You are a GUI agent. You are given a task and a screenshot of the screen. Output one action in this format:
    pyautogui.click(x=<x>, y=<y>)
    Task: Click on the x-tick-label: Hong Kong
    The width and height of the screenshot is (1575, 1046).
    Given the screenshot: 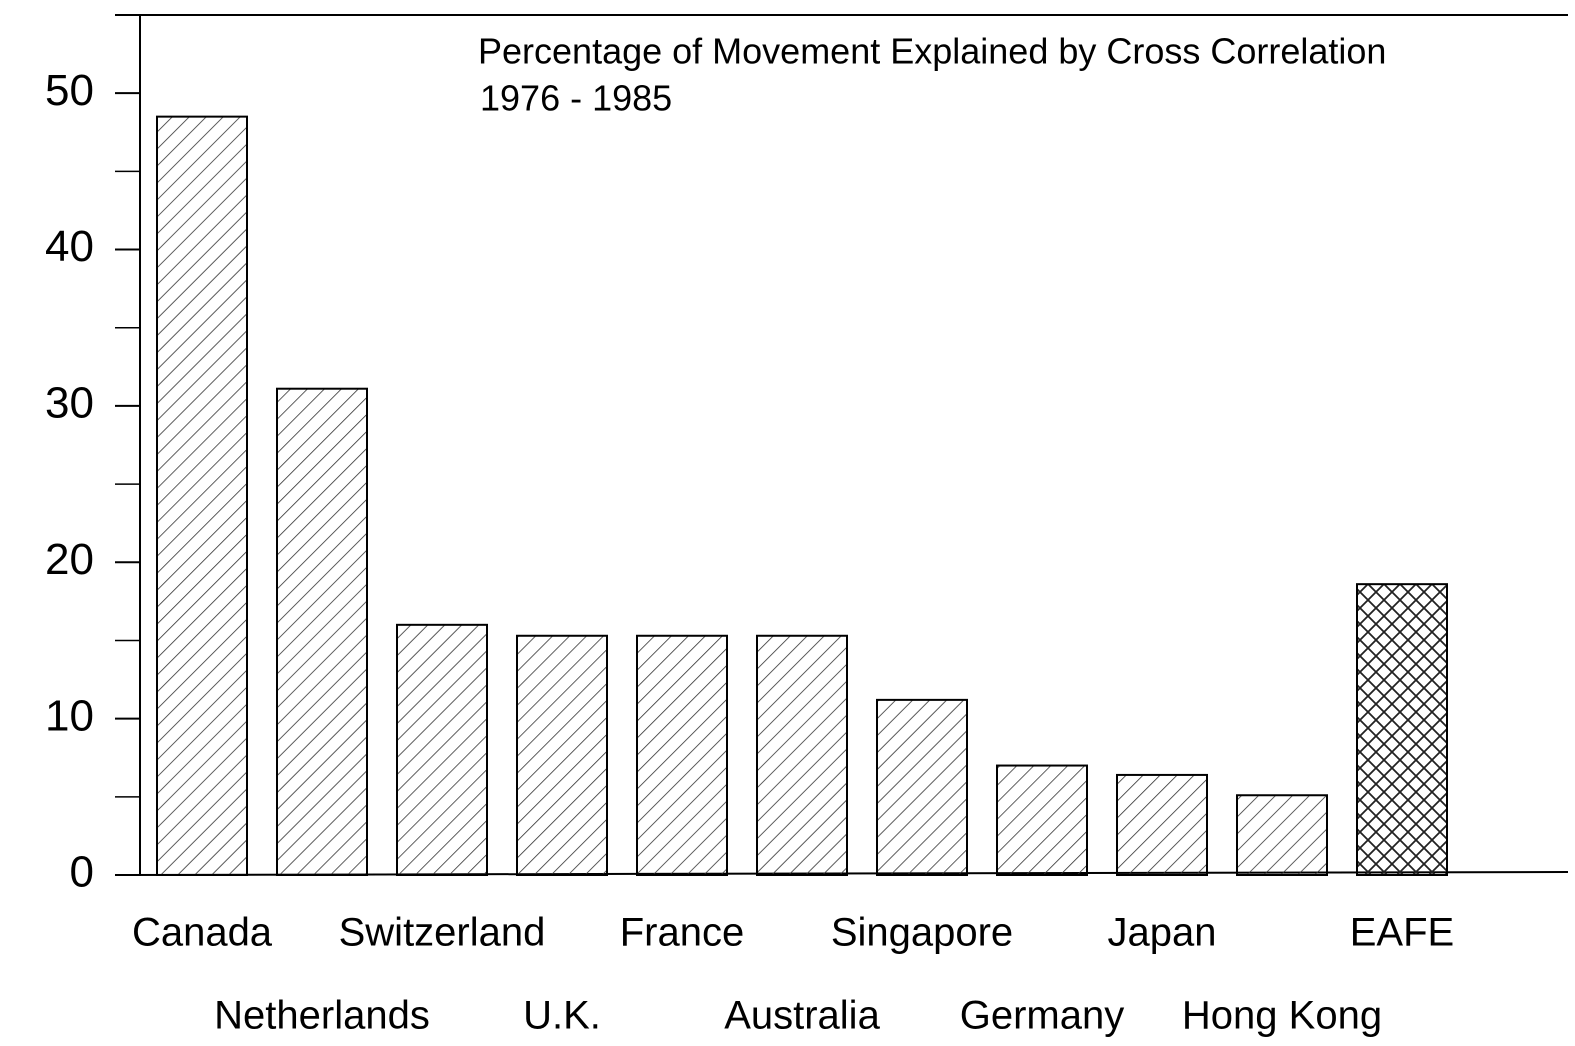 What is the action you would take?
    pyautogui.click(x=1282, y=1016)
    